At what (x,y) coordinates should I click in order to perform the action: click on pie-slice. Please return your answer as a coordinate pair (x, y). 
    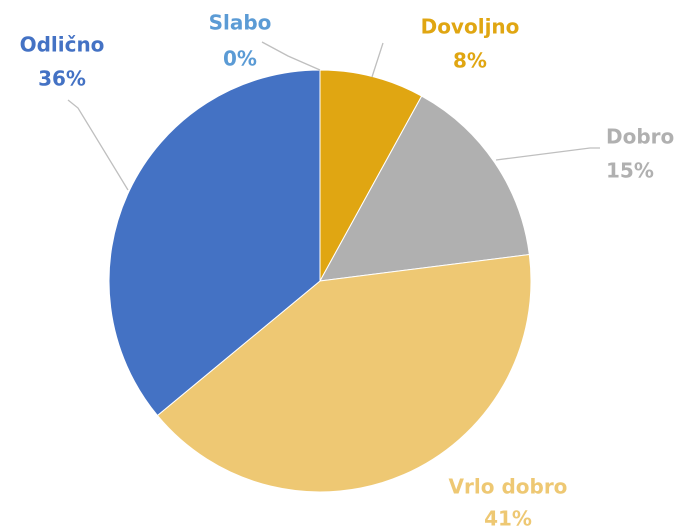
    Looking at the image, I should click on (424, 188).